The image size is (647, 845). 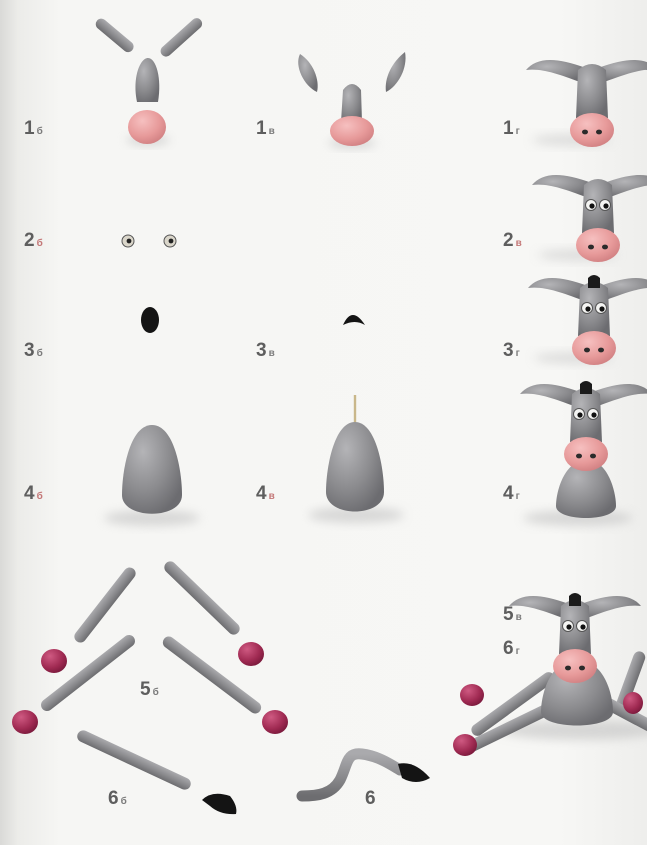 What do you see at coordinates (149, 241) in the screenshot?
I see `step-2b-eyes` at bounding box center [149, 241].